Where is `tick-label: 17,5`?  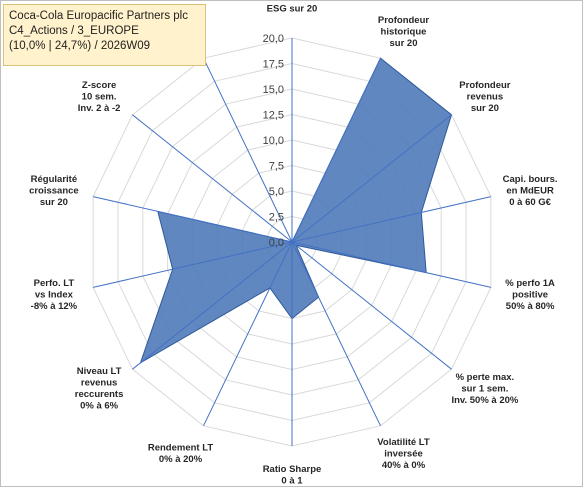
tick-label: 17,5 is located at coordinates (273, 65).